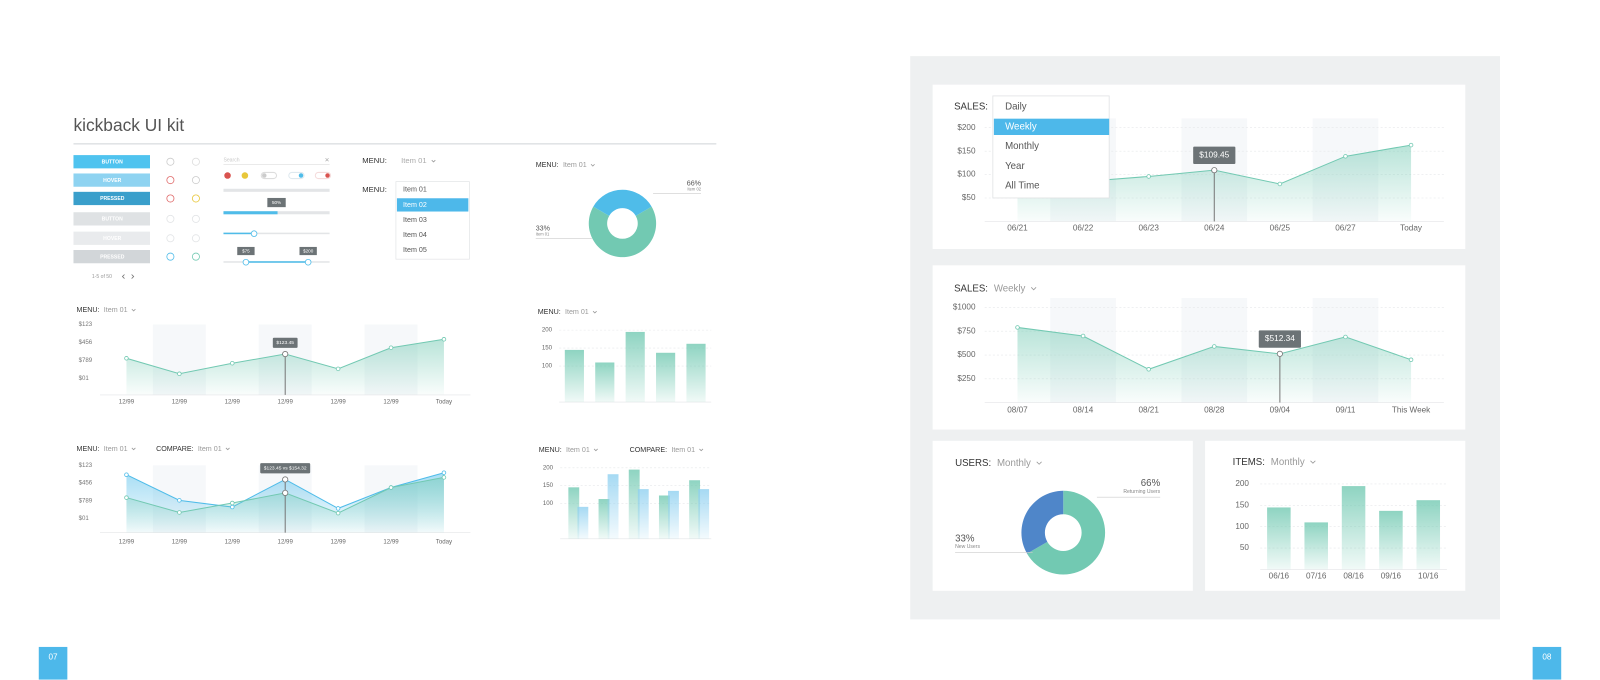 This screenshot has height=680, width=1600. I want to click on x-tick-label: 08/14, so click(1083, 409).